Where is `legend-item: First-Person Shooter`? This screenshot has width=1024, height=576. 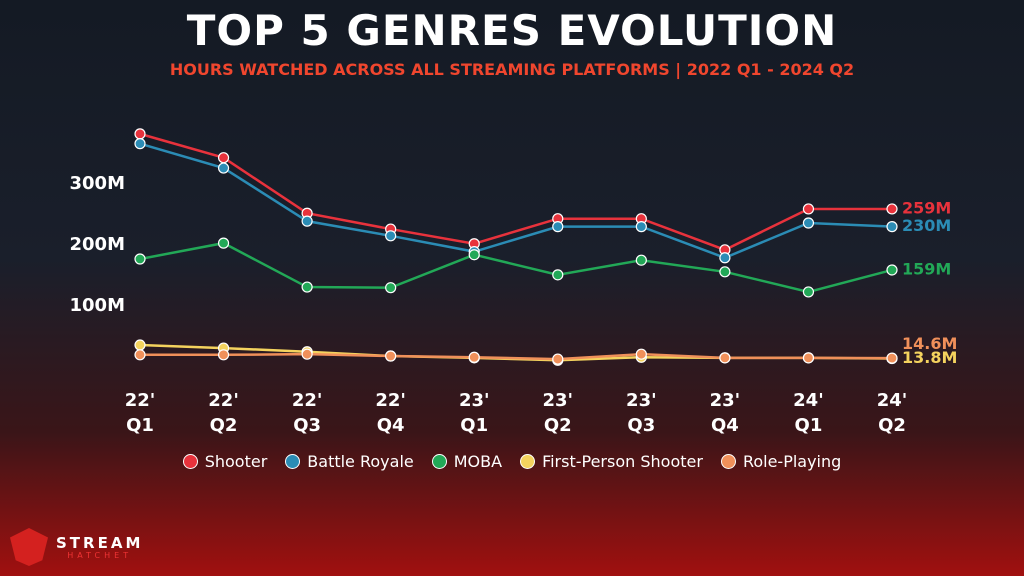 legend-item: First-Person Shooter is located at coordinates (611, 461).